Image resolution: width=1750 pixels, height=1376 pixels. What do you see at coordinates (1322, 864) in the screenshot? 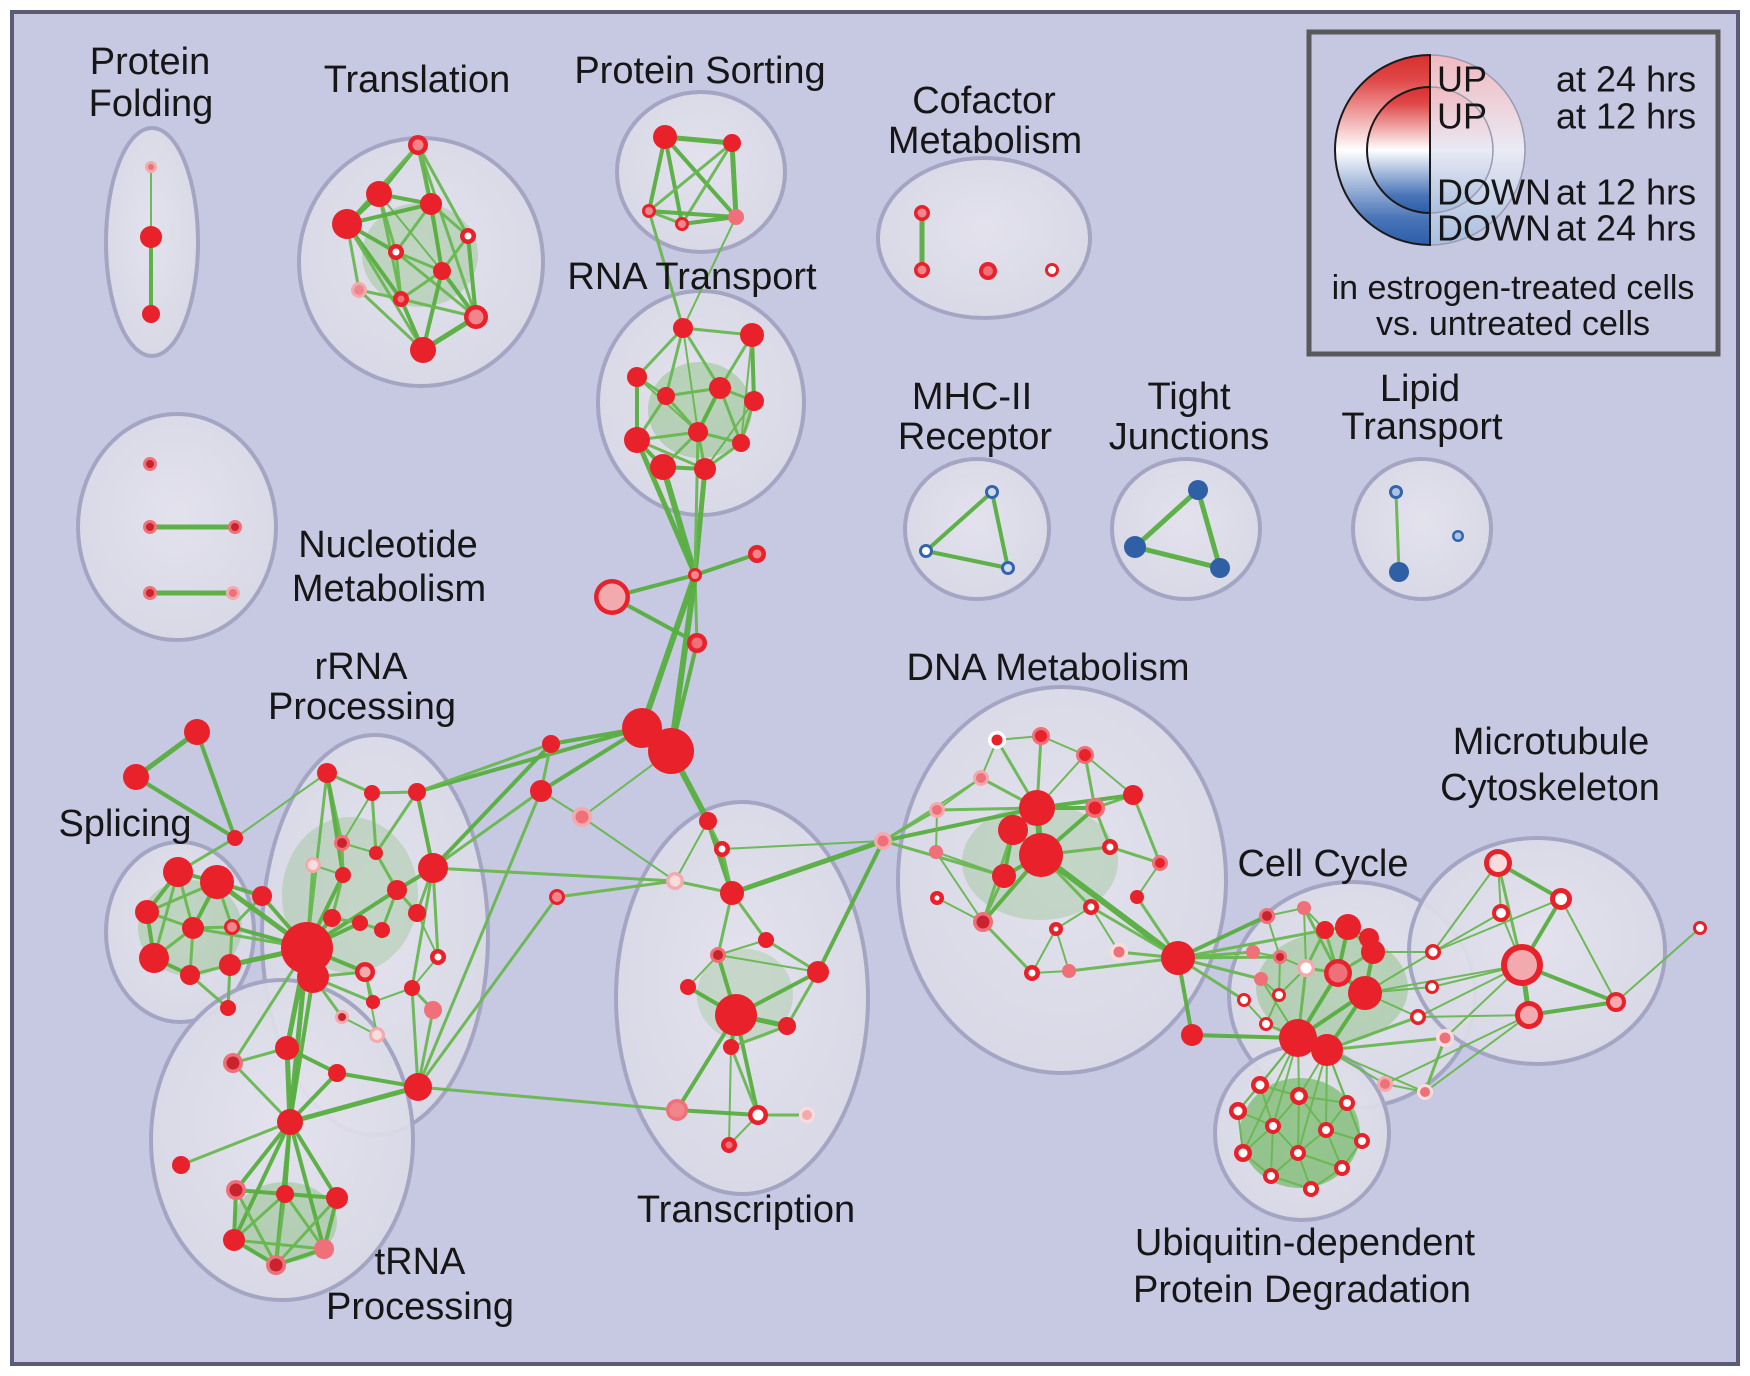
I see `cluster-cell-cycle-label-line1: Cell Cycle` at bounding box center [1322, 864].